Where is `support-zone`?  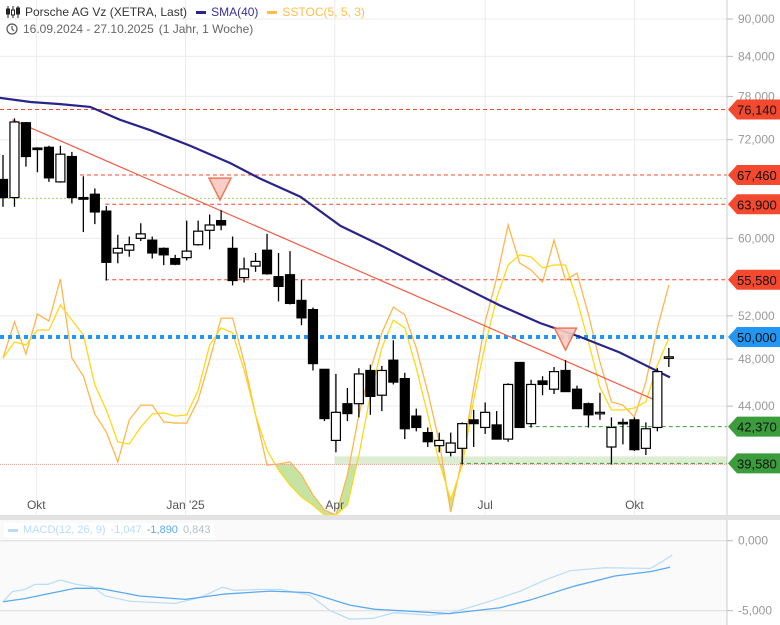
support-zone is located at coordinates (530, 460).